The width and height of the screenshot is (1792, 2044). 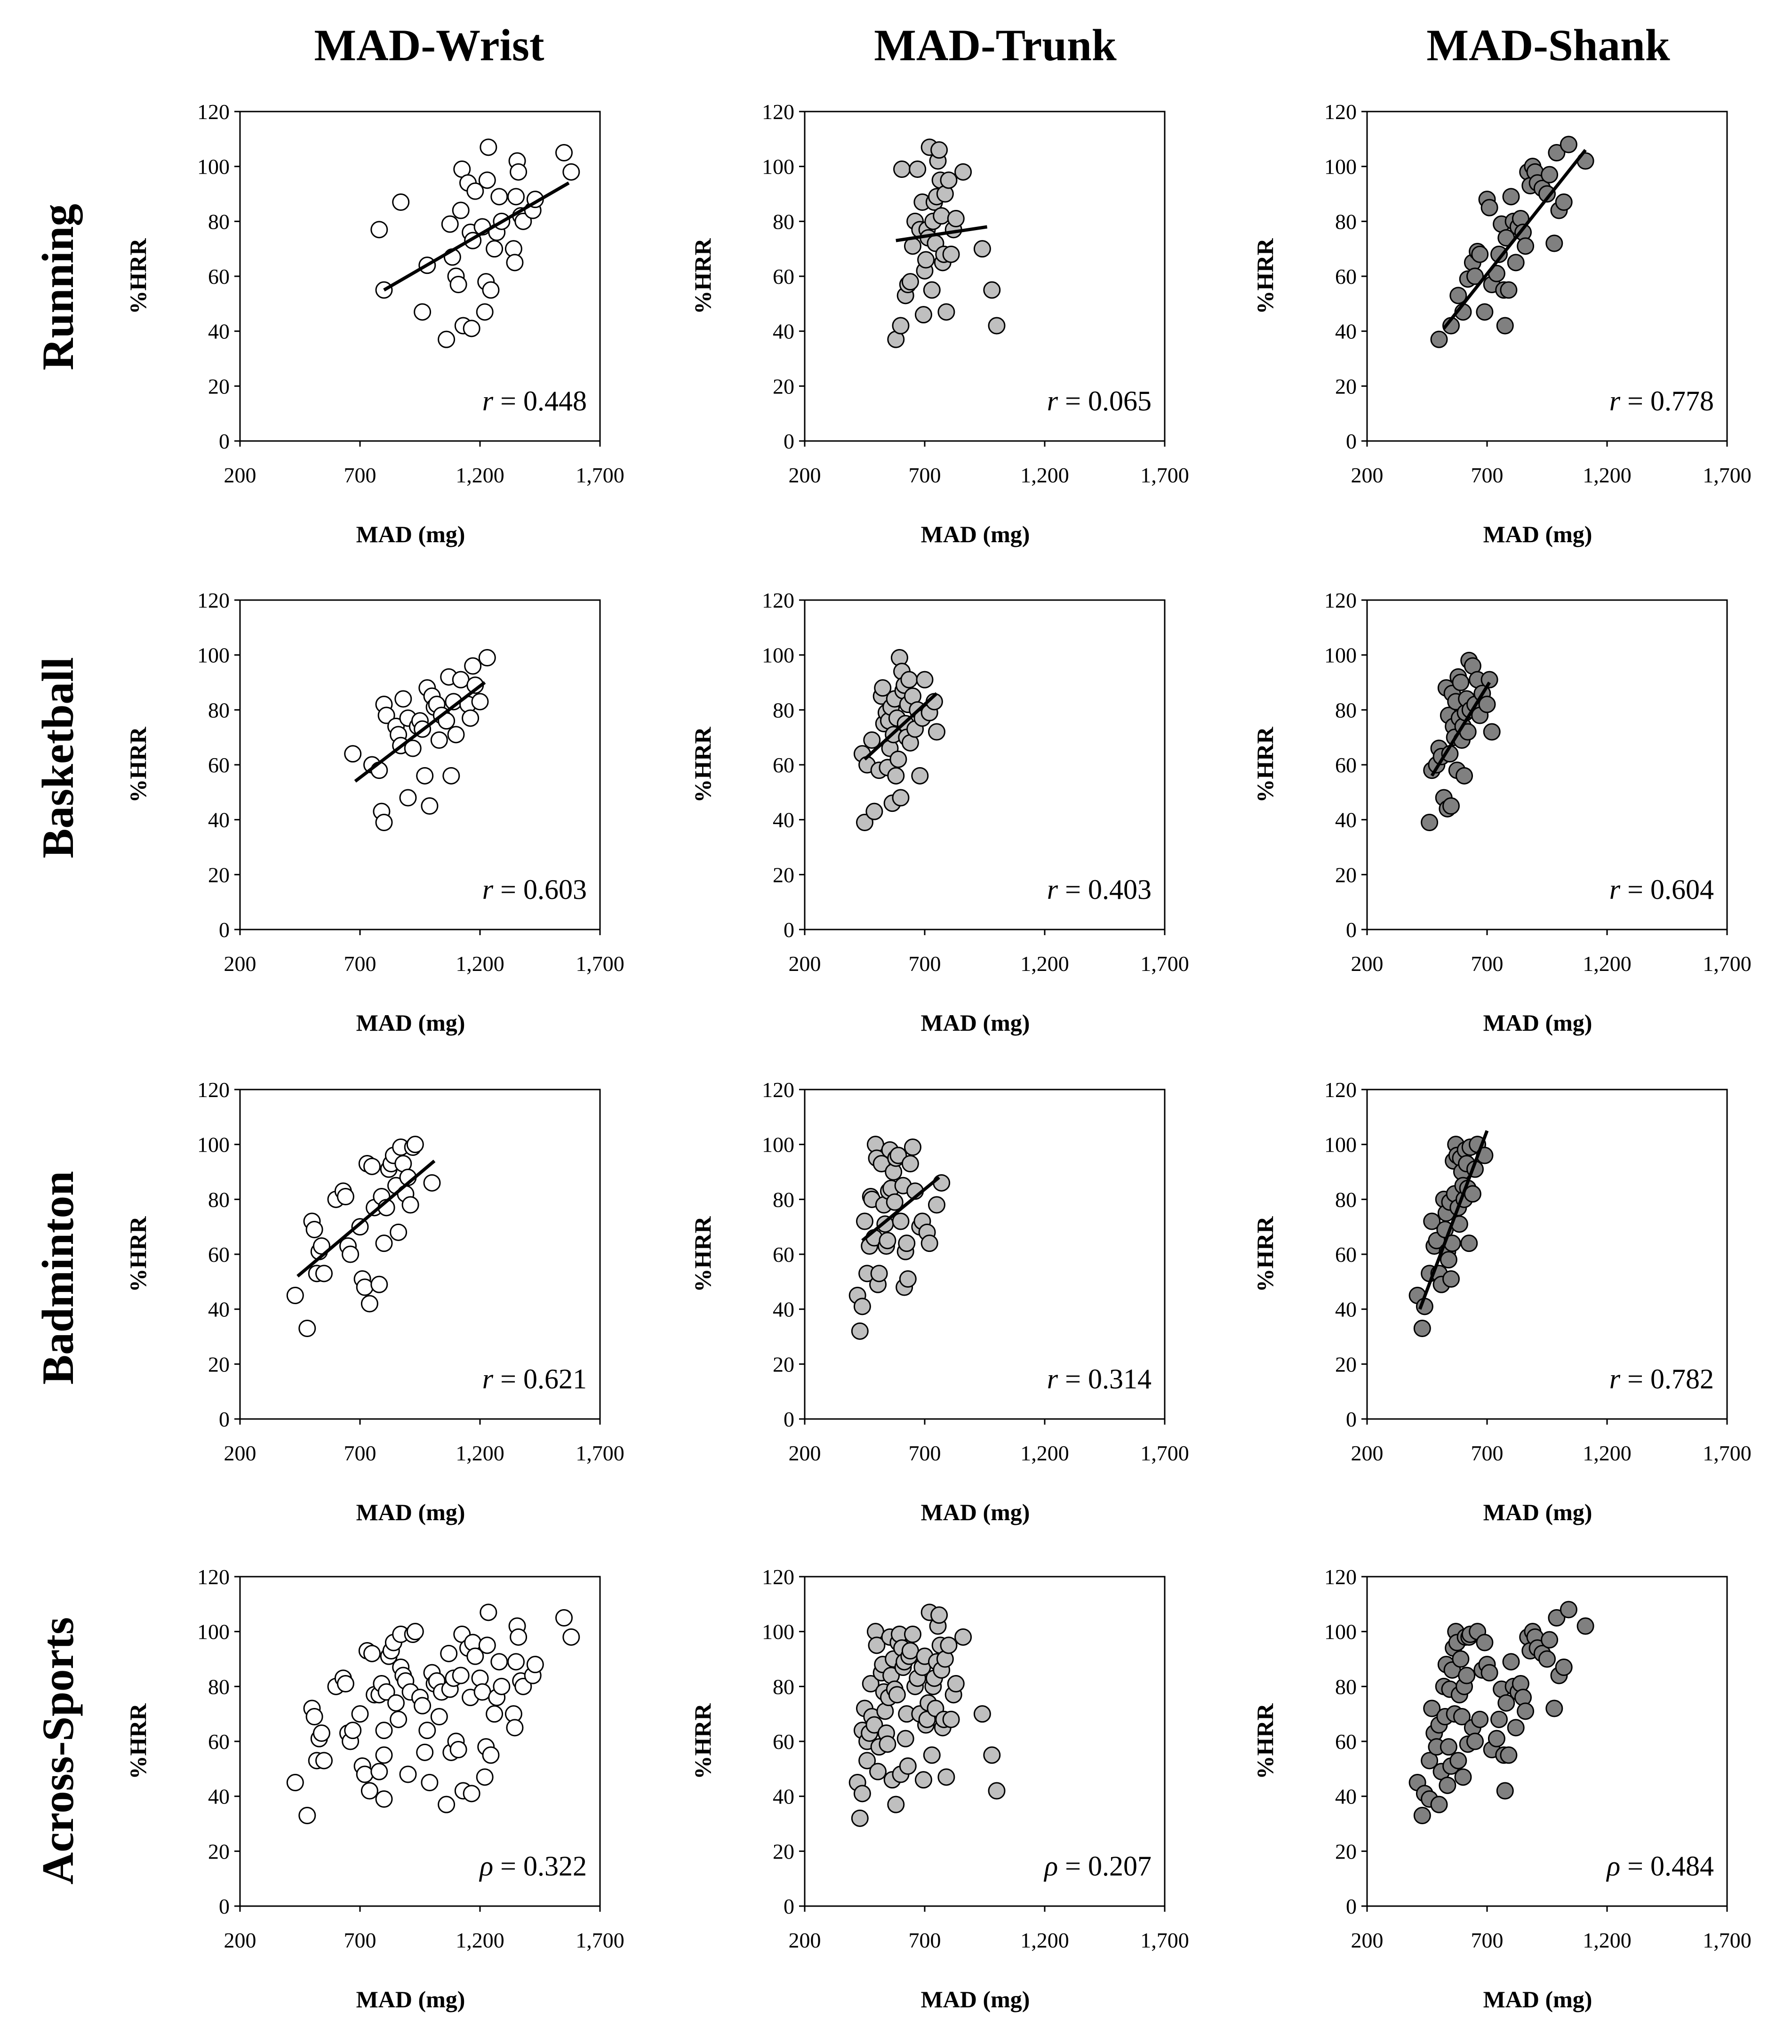 I want to click on column-title: MAD-Shank, so click(x=1548, y=45).